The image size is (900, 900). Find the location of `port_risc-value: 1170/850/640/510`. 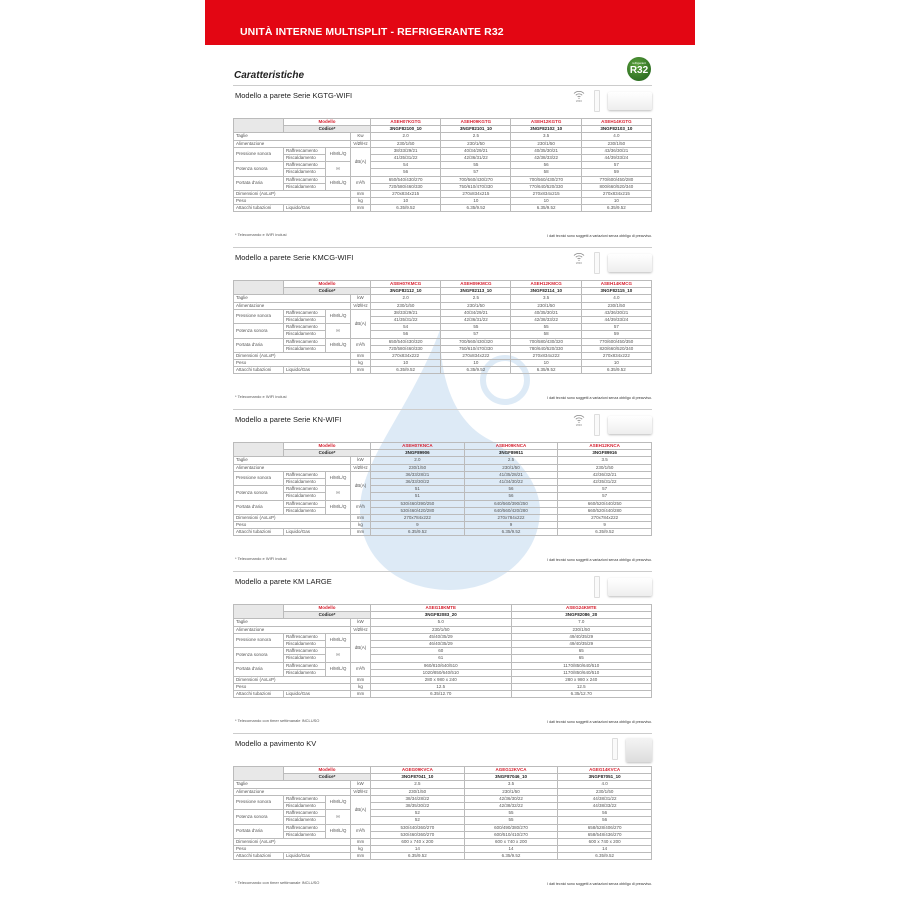

port_risc-value: 1170/850/640/510 is located at coordinates (581, 672).